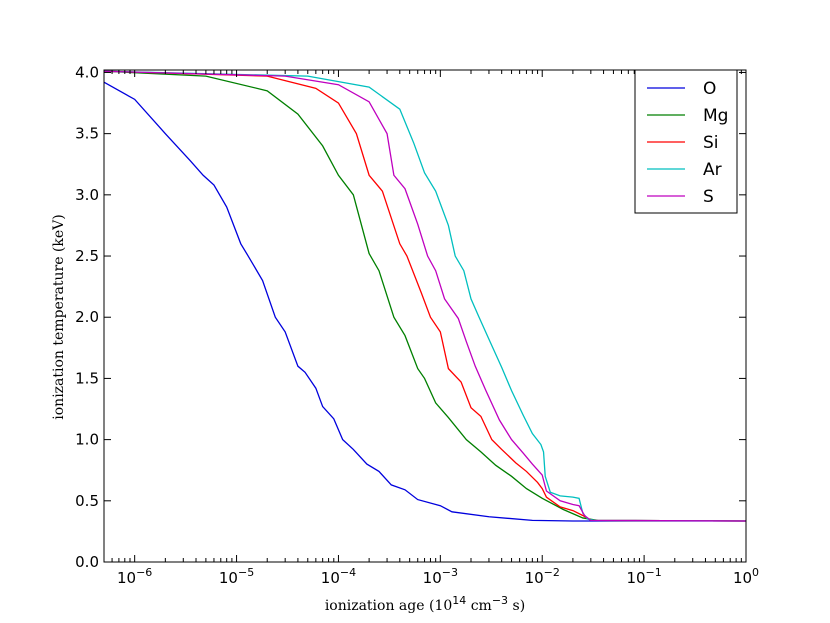 This screenshot has width=830, height=623. I want to click on y-tick-label: 0.5, so click(87, 501).